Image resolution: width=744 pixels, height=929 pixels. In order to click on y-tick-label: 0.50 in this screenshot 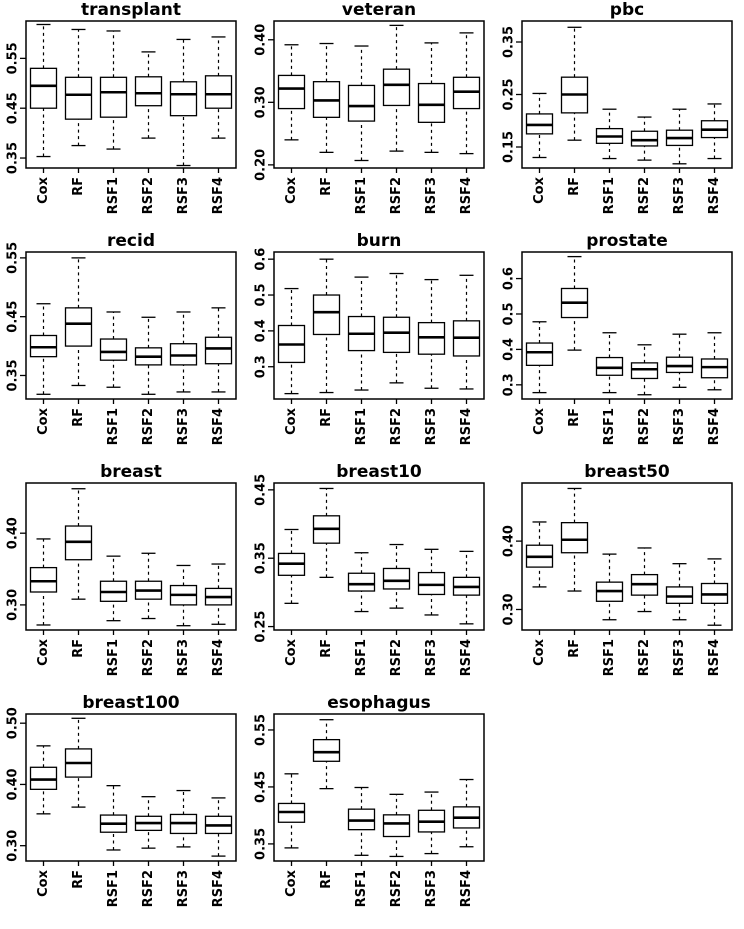, I will do `click(13, 723)`.